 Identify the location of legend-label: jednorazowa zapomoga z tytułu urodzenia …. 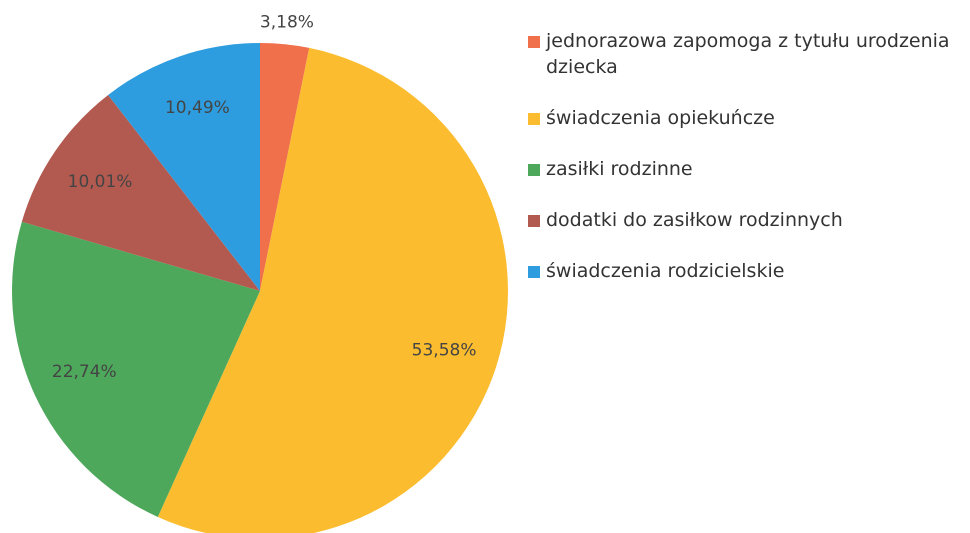
(748, 54).